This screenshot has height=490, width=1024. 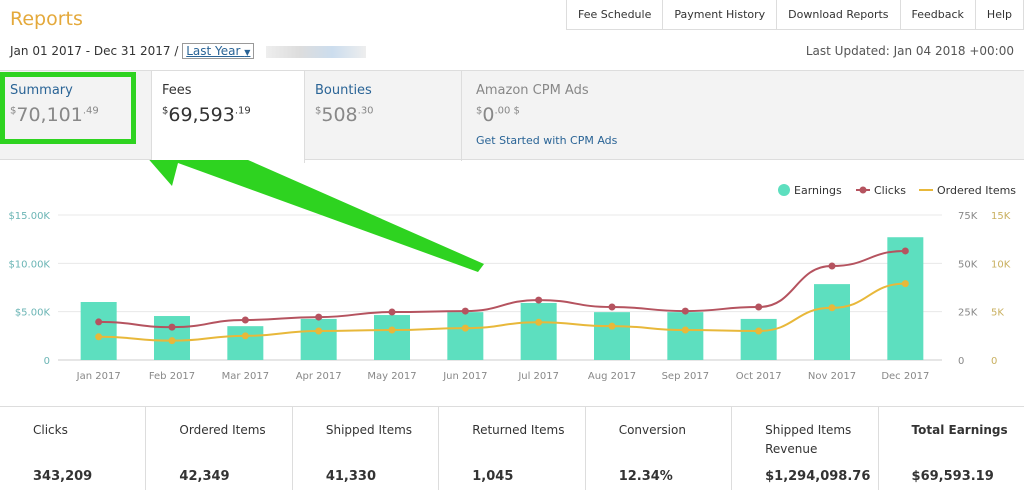 What do you see at coordinates (502, 312) in the screenshot?
I see `ordered-items-line` at bounding box center [502, 312].